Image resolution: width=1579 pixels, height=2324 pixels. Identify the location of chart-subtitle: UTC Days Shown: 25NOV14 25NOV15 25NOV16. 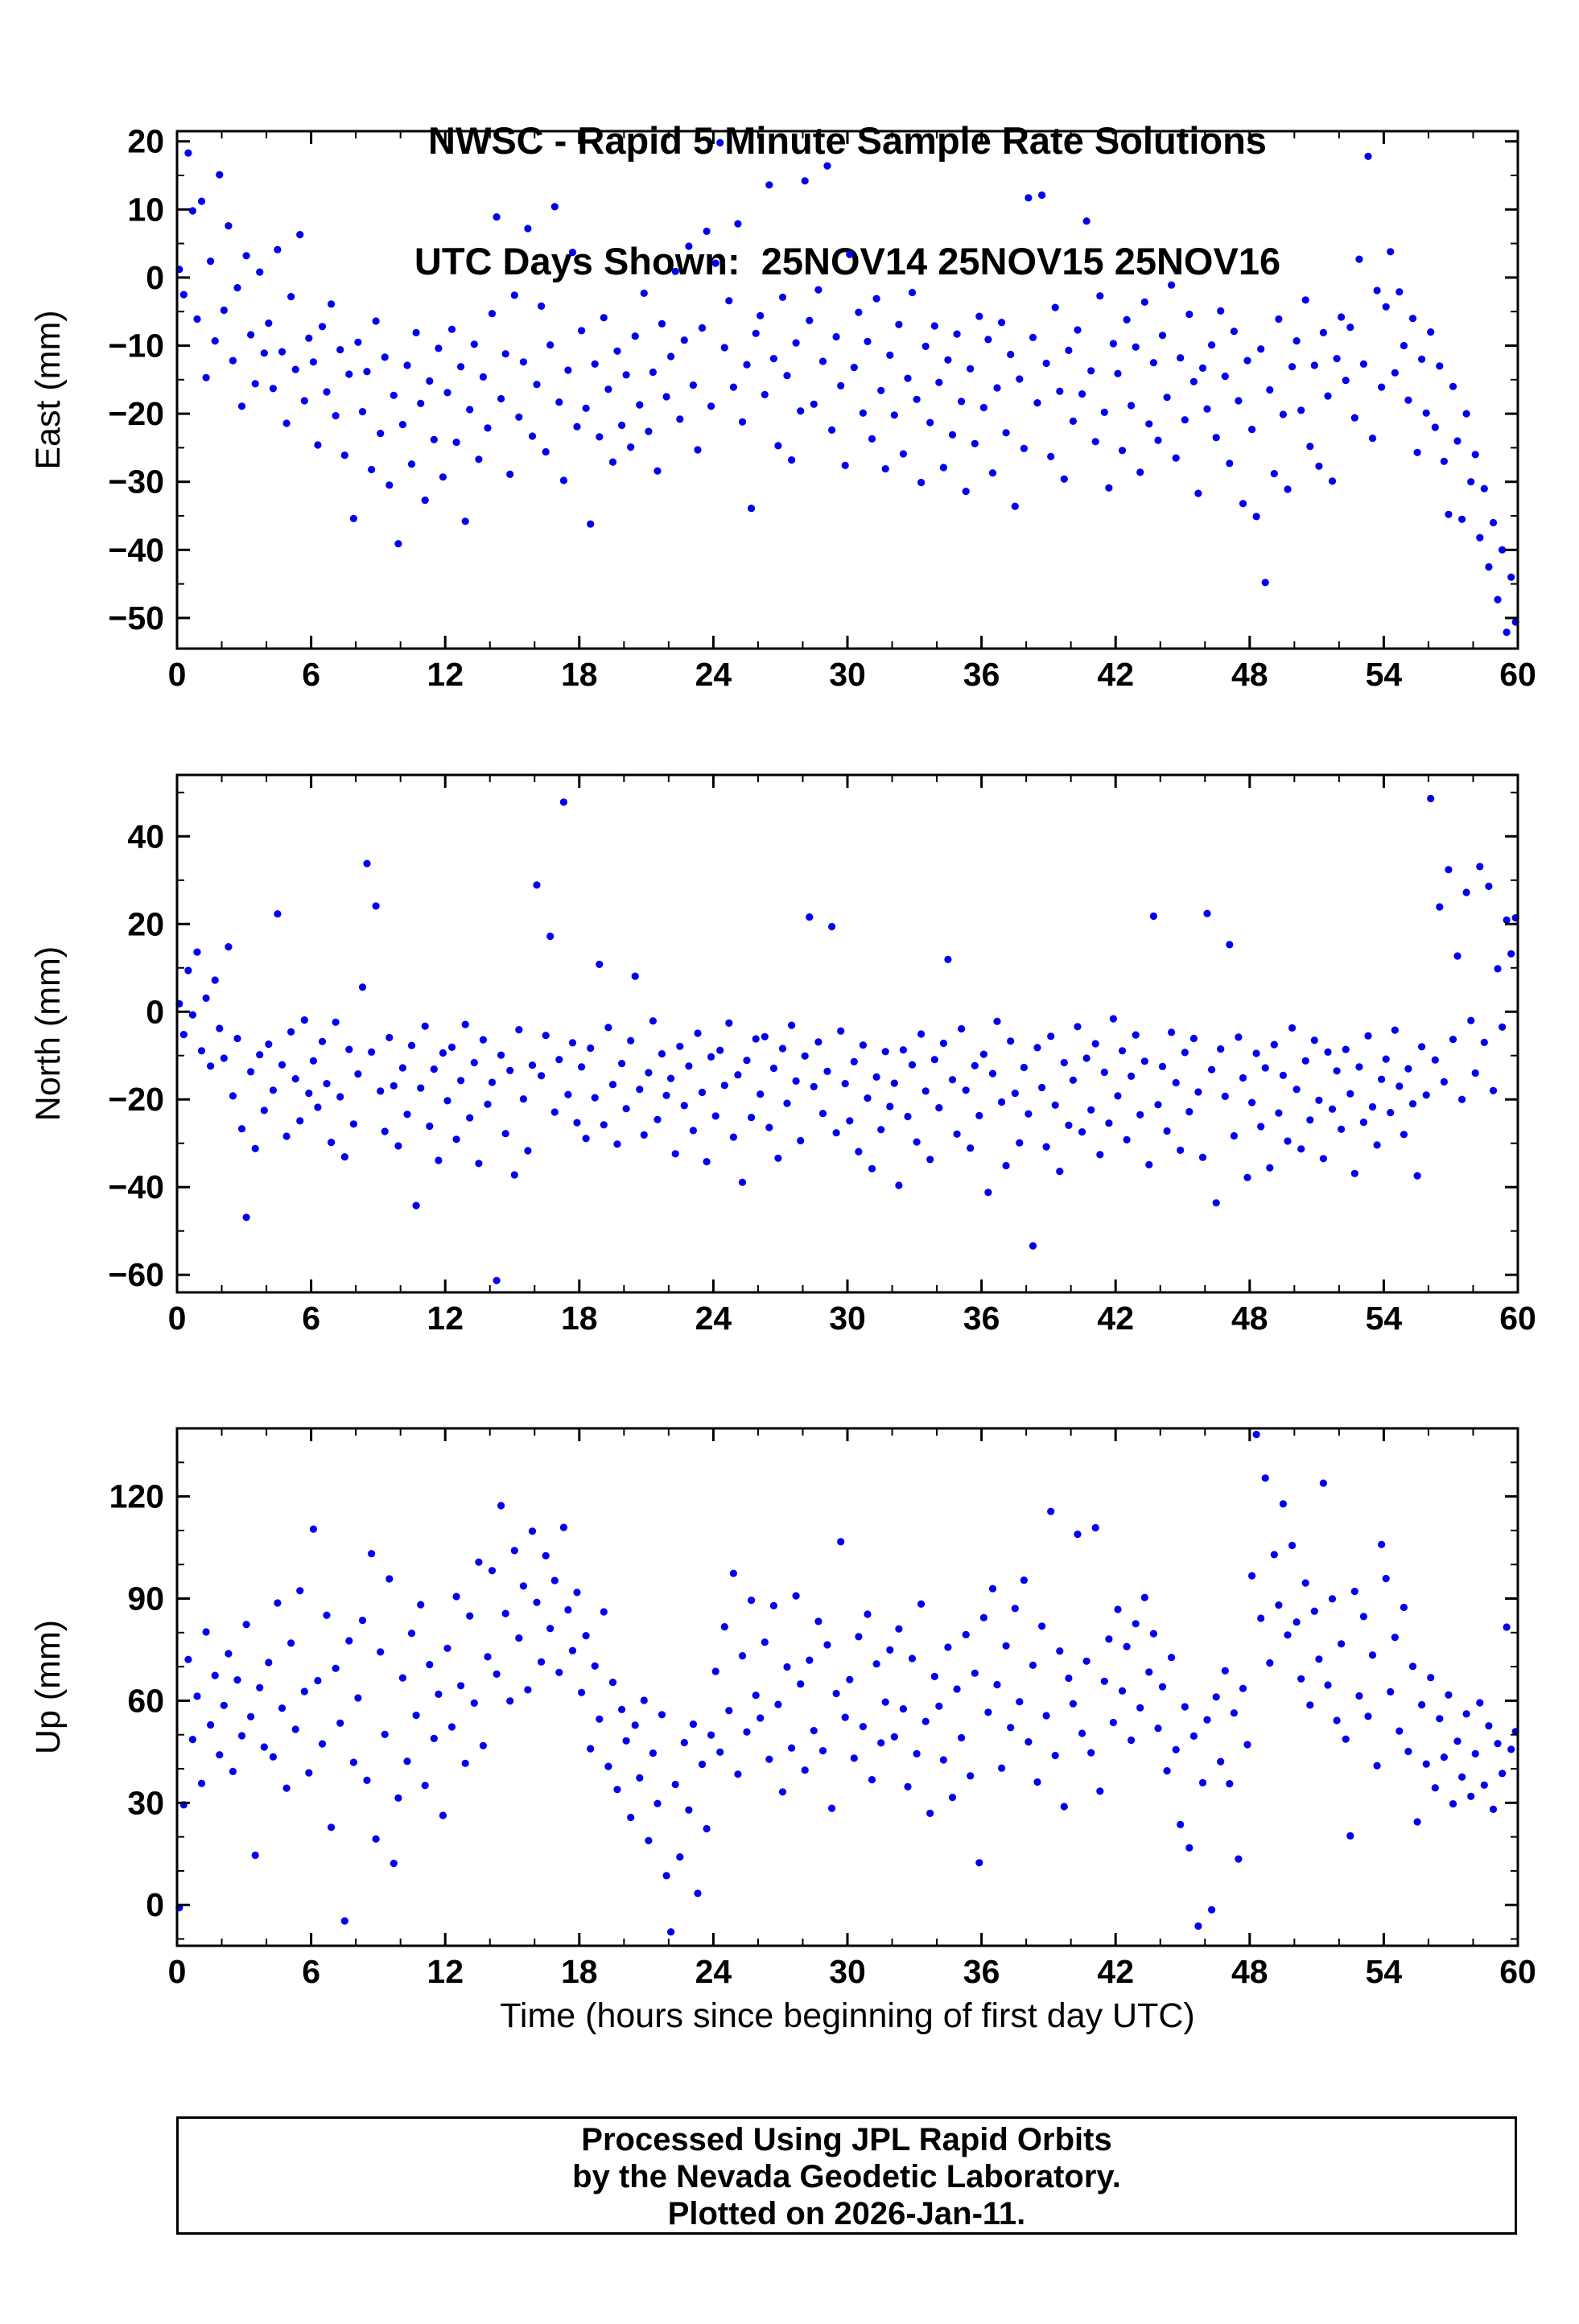
(847, 261).